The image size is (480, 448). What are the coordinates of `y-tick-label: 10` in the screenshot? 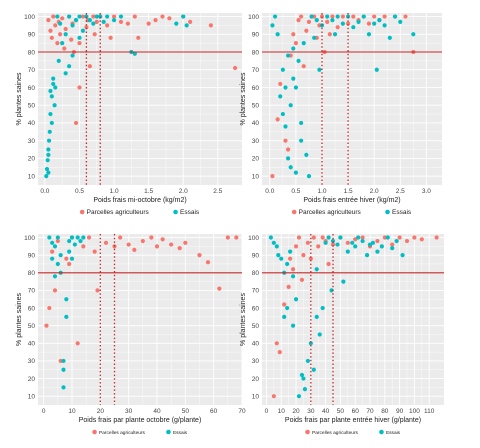 It's located at (32, 176).